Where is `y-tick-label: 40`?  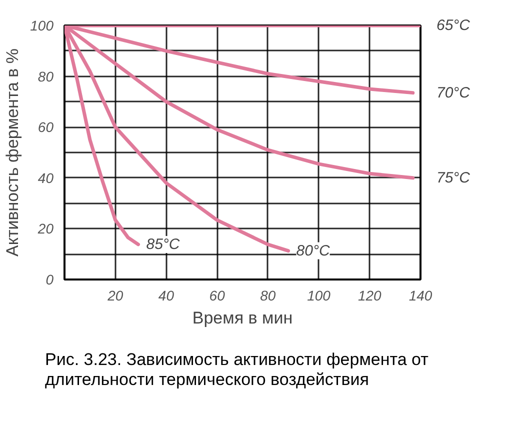 y-tick-label: 40 is located at coordinates (46, 178).